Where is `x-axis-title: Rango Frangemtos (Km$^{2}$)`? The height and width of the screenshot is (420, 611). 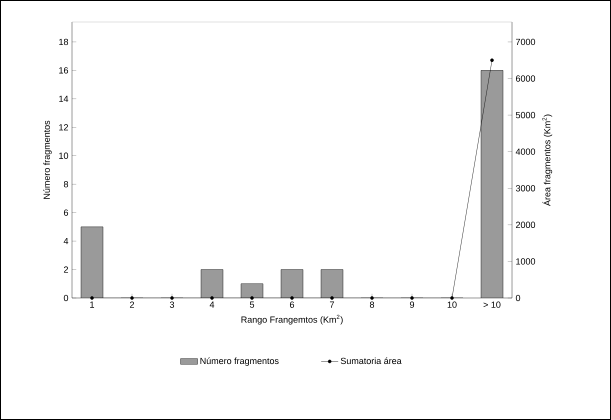
x-axis-title: Rango Frangemtos (Km$^{2}$) is located at coordinates (292, 319).